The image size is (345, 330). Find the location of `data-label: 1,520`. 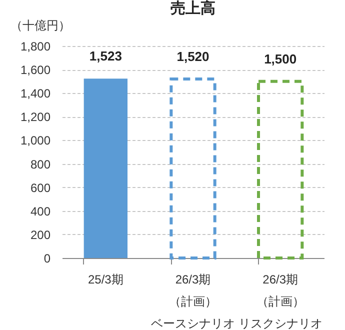

data-label: 1,520 is located at coordinates (193, 56).